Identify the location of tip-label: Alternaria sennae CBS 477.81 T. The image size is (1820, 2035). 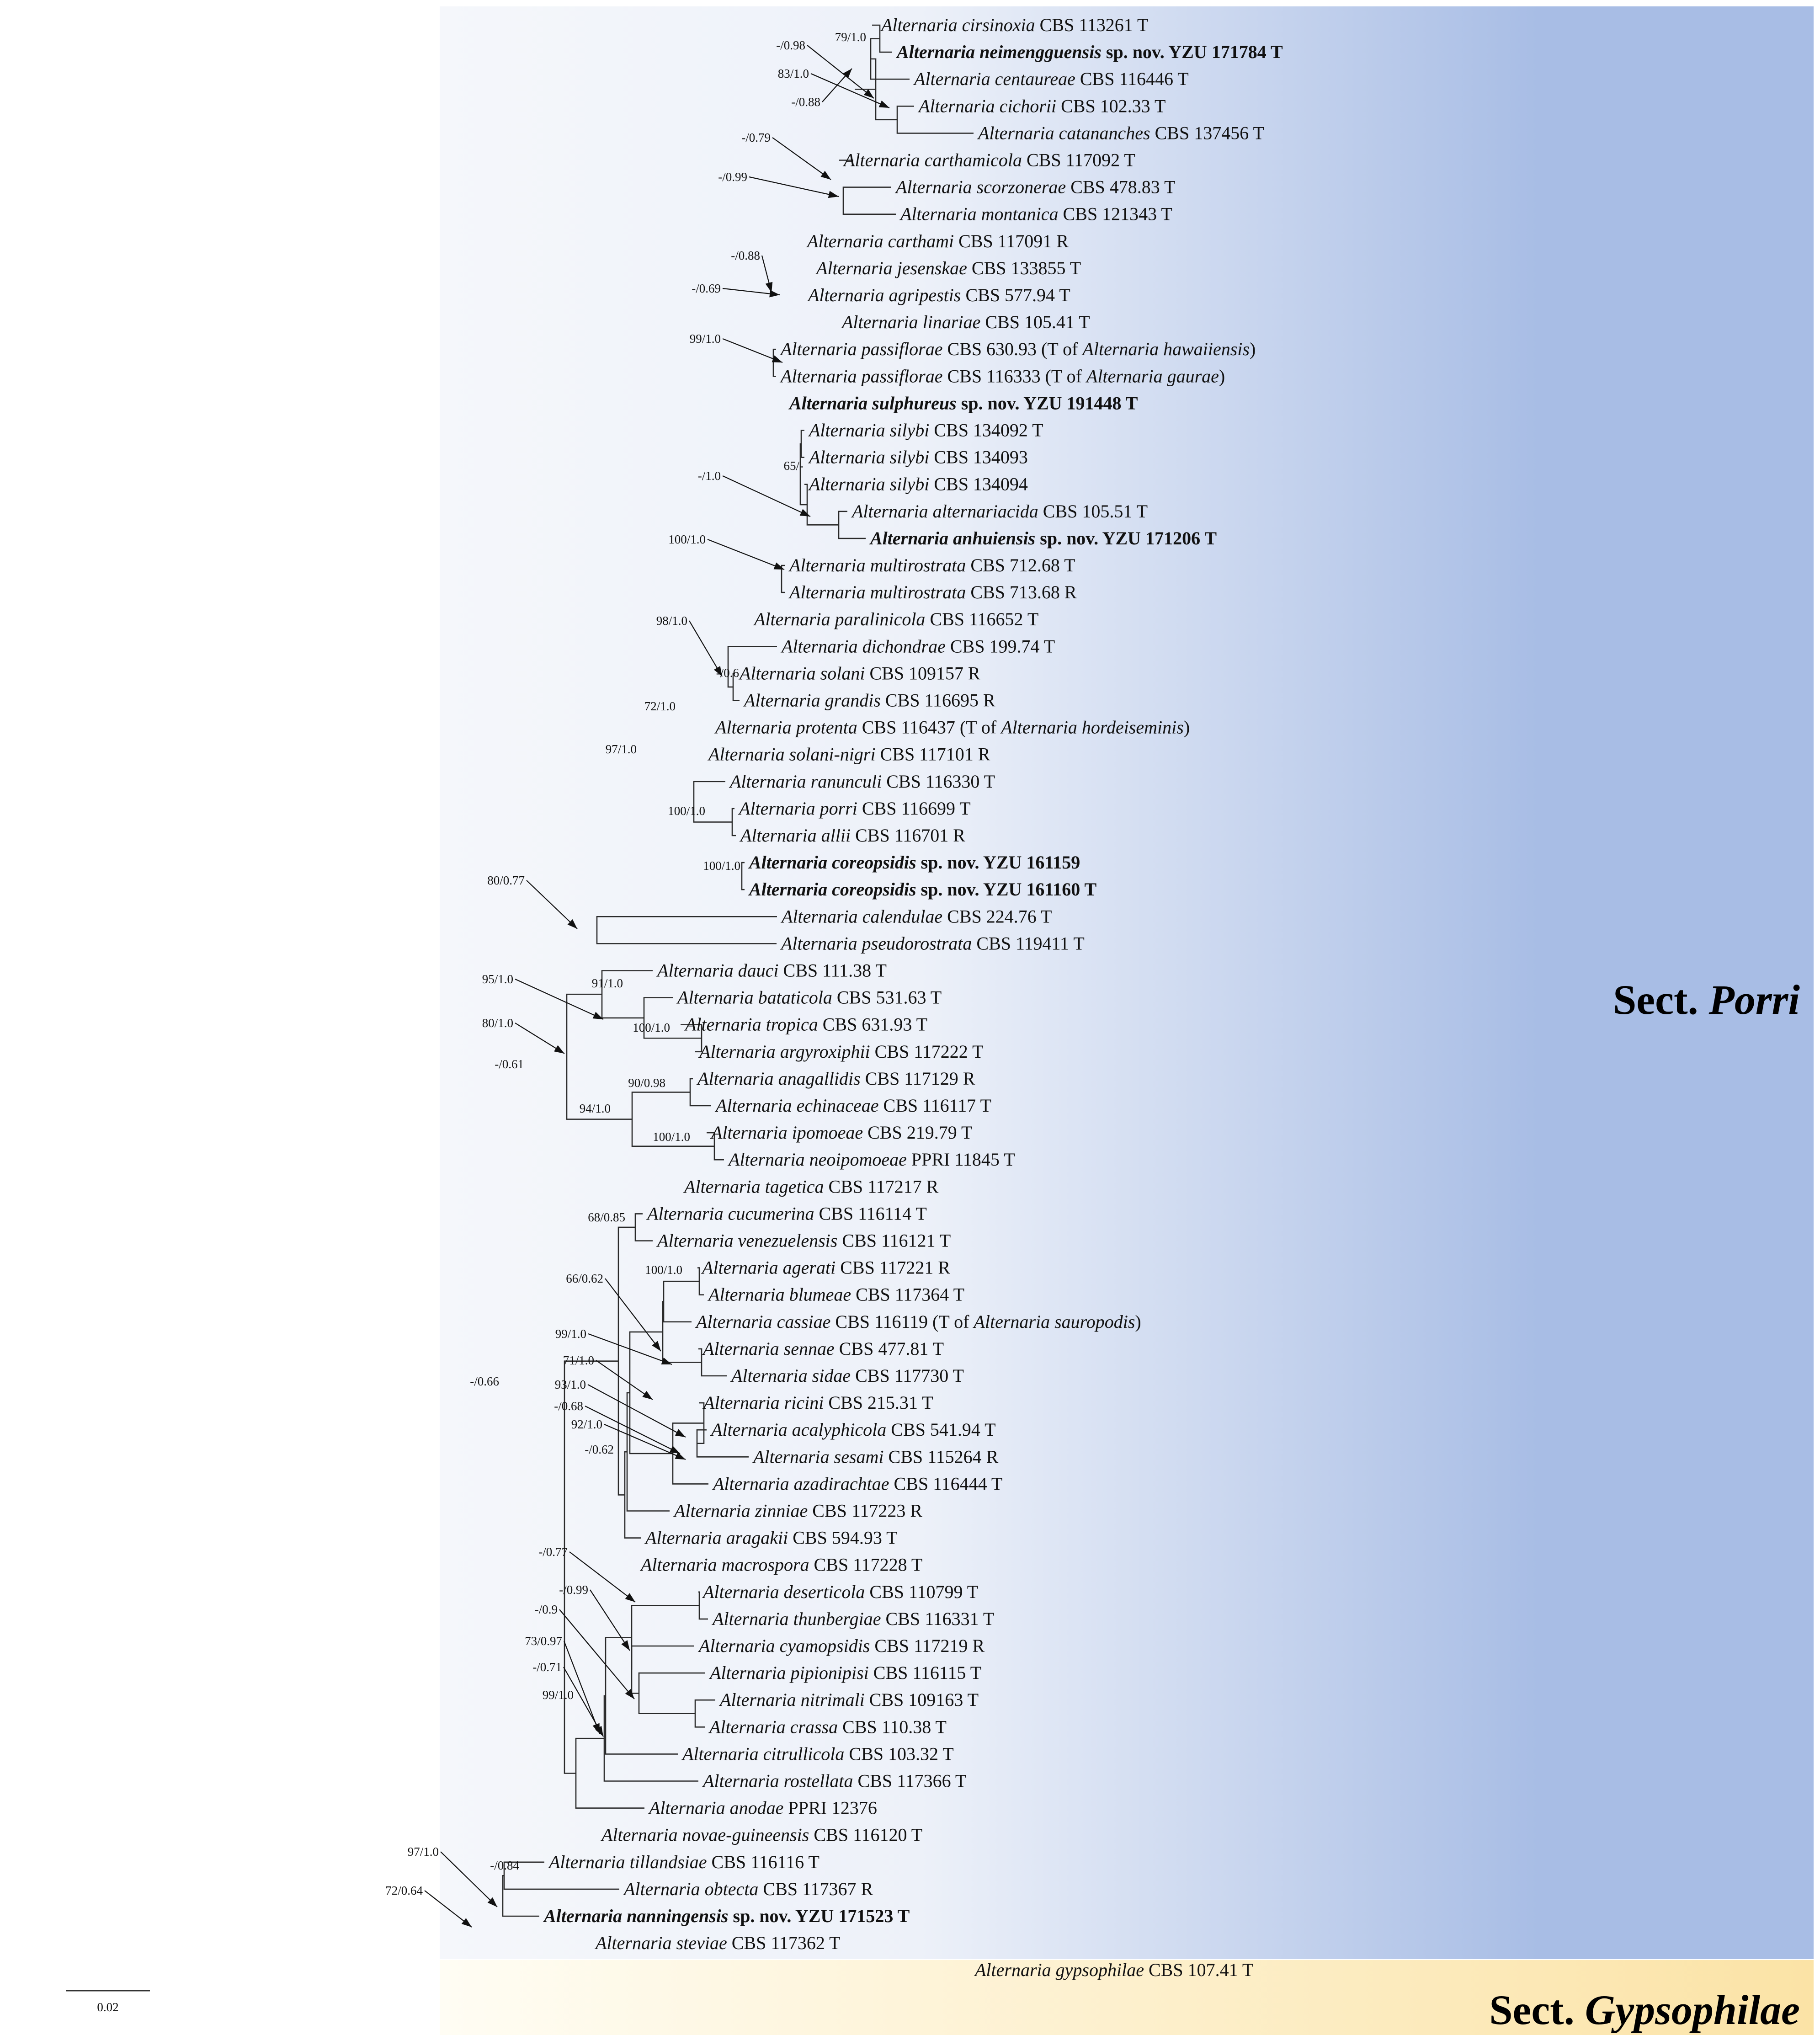
(823, 1348).